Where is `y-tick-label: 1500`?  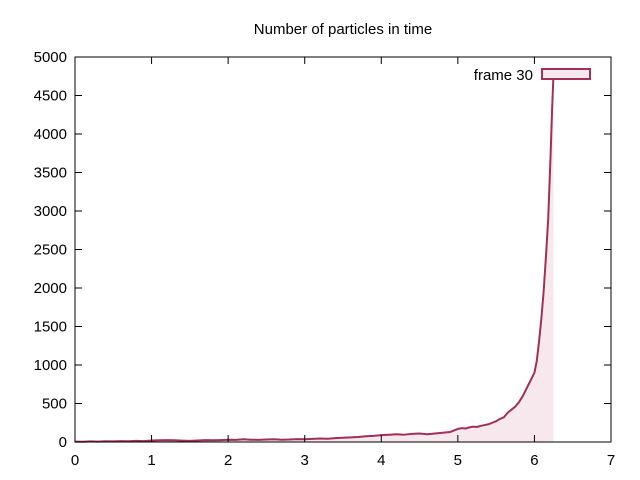 y-tick-label: 1500 is located at coordinates (50, 327).